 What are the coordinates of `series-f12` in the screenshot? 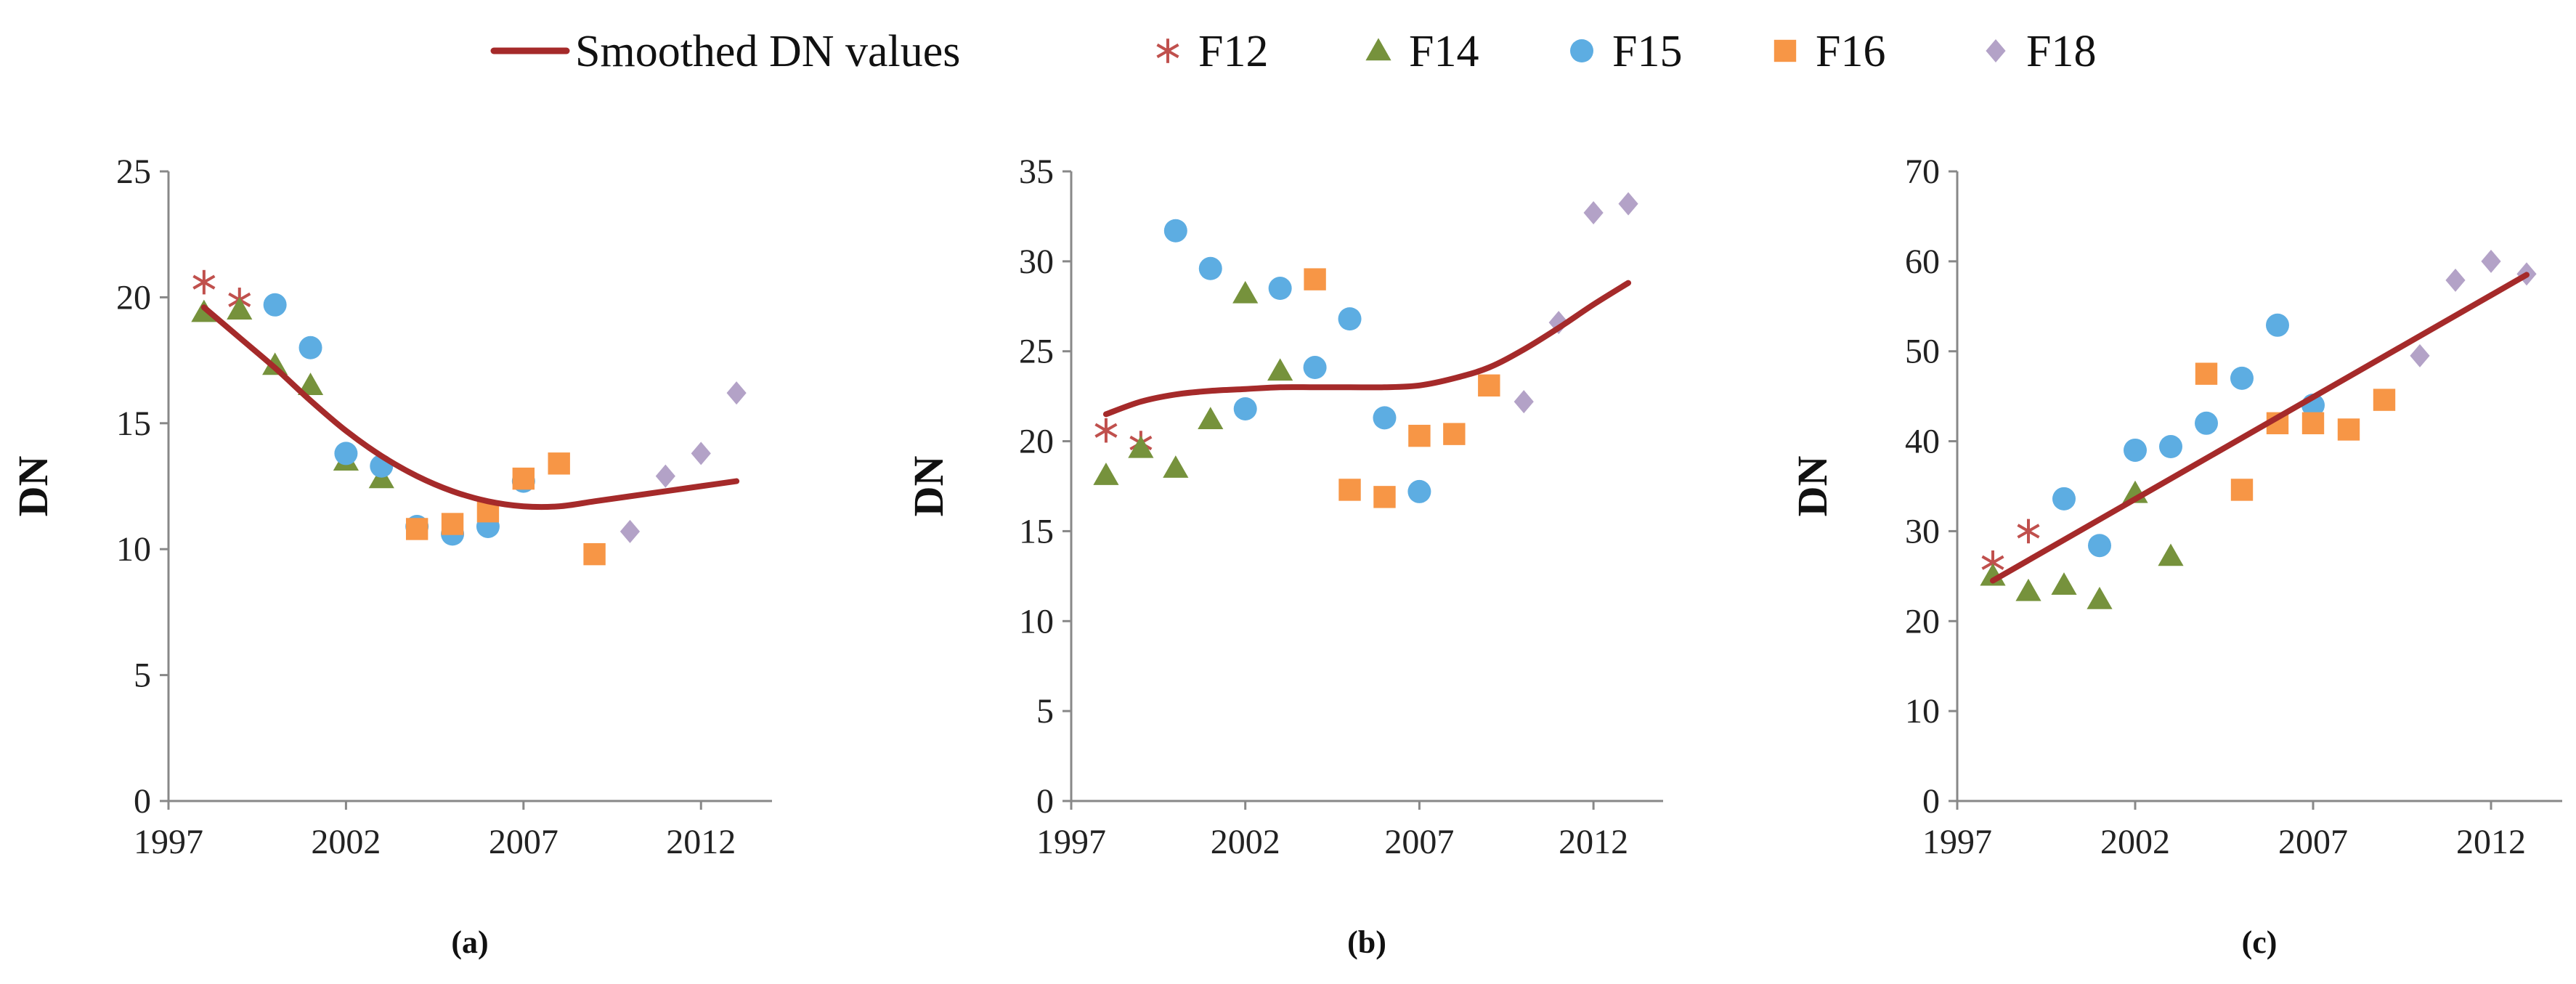 It's located at (2010, 547).